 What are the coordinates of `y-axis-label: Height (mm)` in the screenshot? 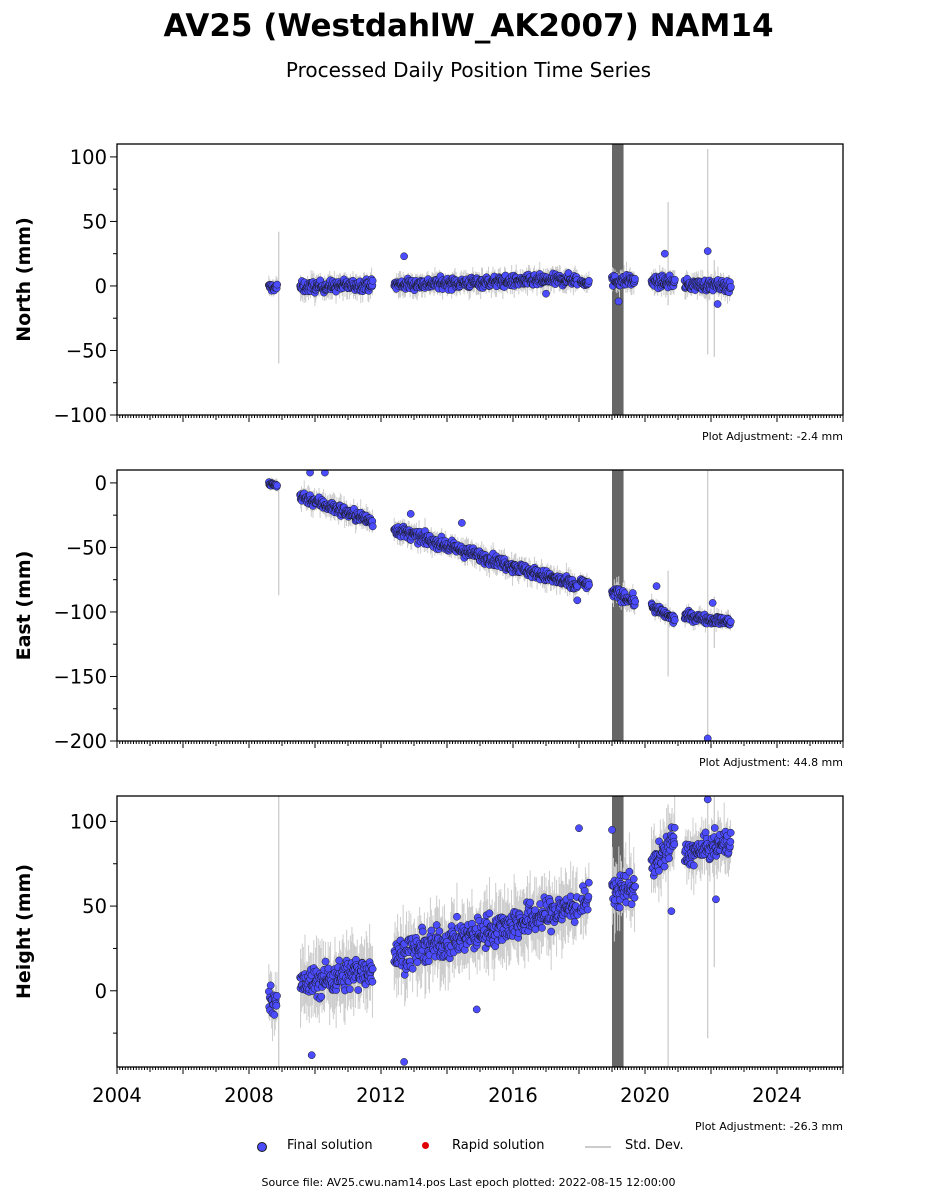 It's located at (24, 931).